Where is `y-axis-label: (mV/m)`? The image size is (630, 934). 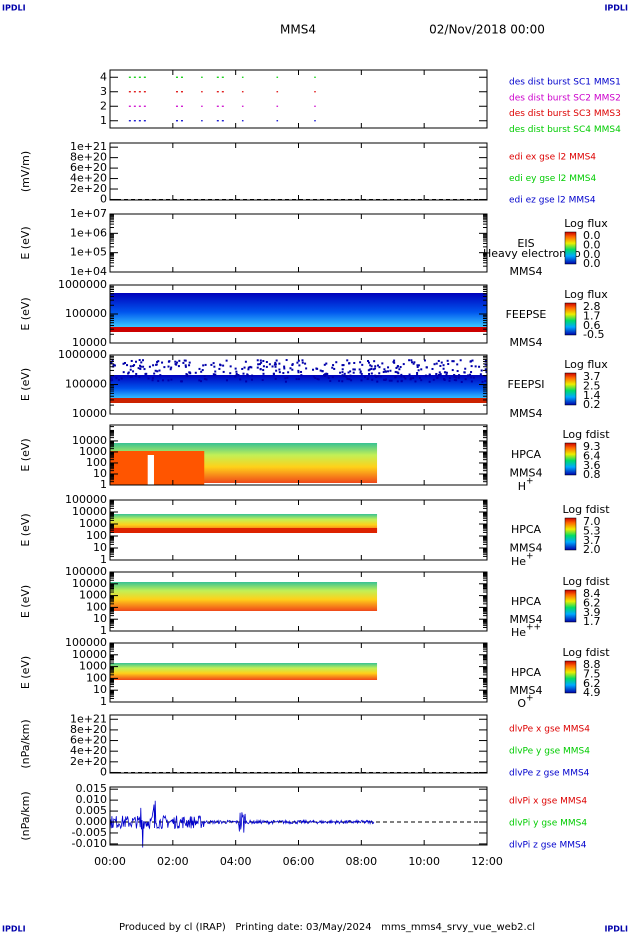 y-axis-label: (mV/m) is located at coordinates (25, 171).